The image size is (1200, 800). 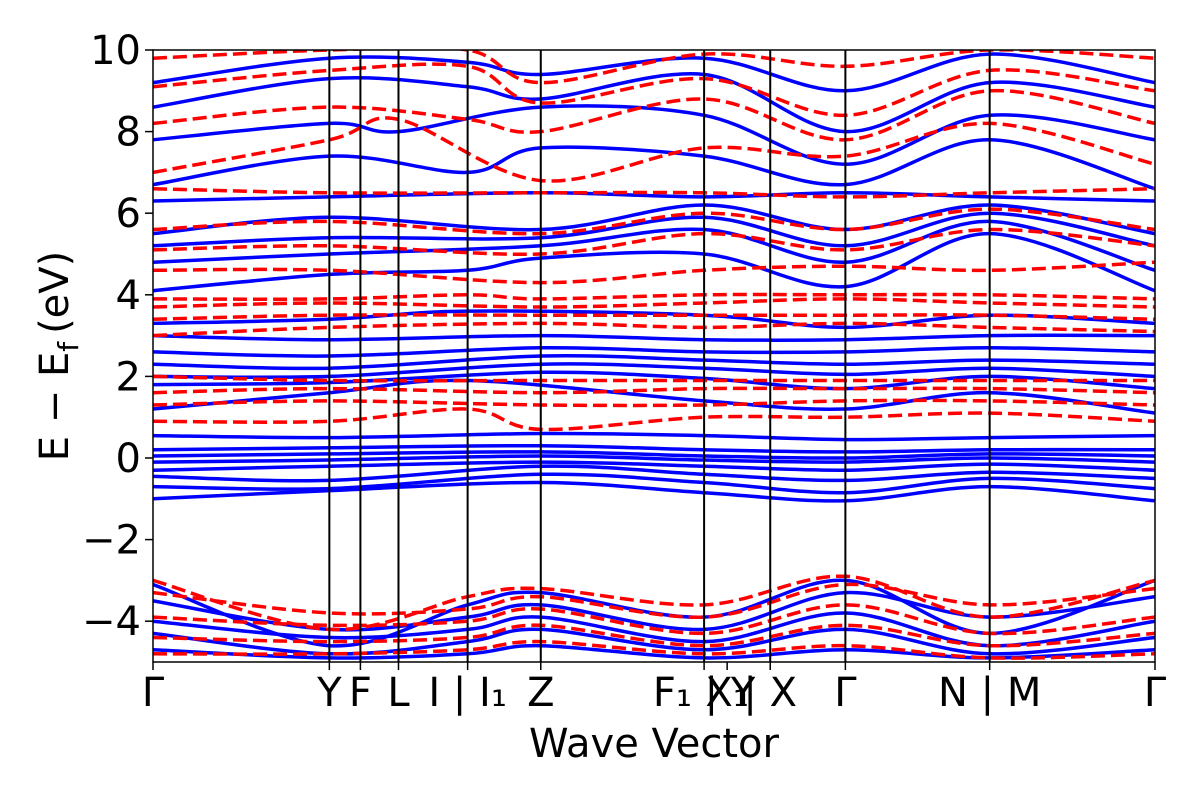 I want to click on y-tick-label: 0, so click(x=128, y=459).